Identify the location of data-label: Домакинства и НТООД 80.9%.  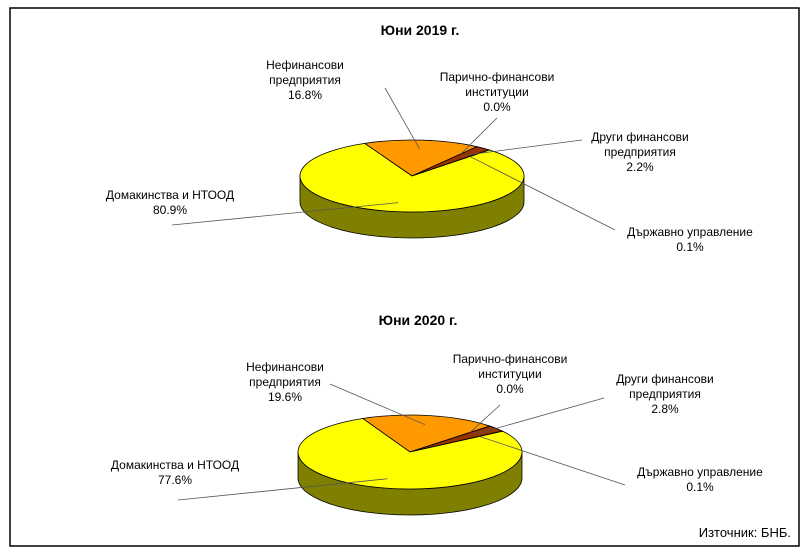
(170, 203).